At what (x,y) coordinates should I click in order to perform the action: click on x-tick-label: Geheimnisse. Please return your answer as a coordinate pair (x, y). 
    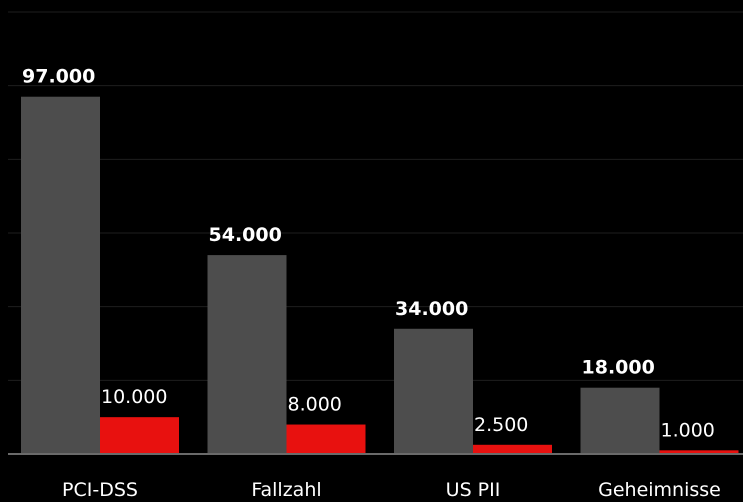
    Looking at the image, I should click on (659, 490).